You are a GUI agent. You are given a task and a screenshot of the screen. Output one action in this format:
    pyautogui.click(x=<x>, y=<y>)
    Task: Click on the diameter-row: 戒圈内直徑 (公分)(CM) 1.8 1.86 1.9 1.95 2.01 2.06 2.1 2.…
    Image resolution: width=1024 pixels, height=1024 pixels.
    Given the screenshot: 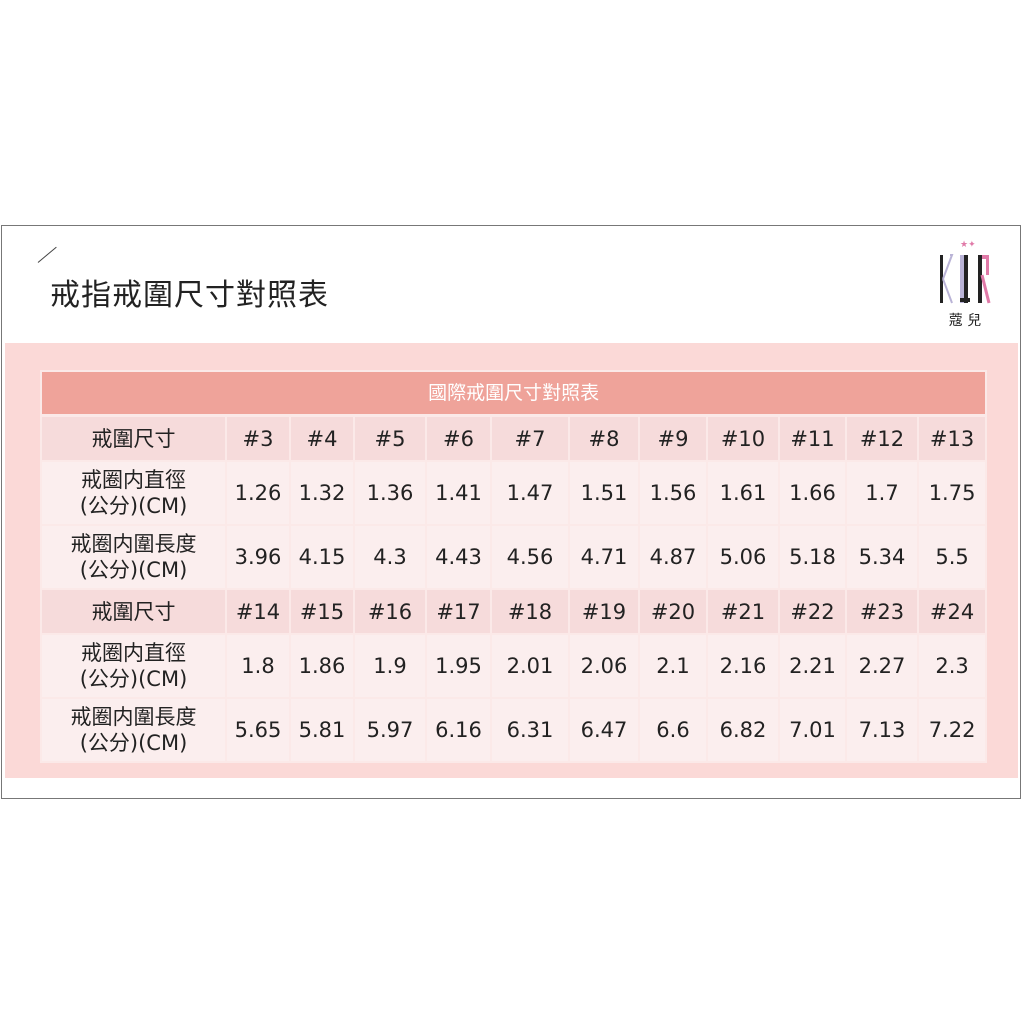 What is the action you would take?
    pyautogui.click(x=514, y=666)
    